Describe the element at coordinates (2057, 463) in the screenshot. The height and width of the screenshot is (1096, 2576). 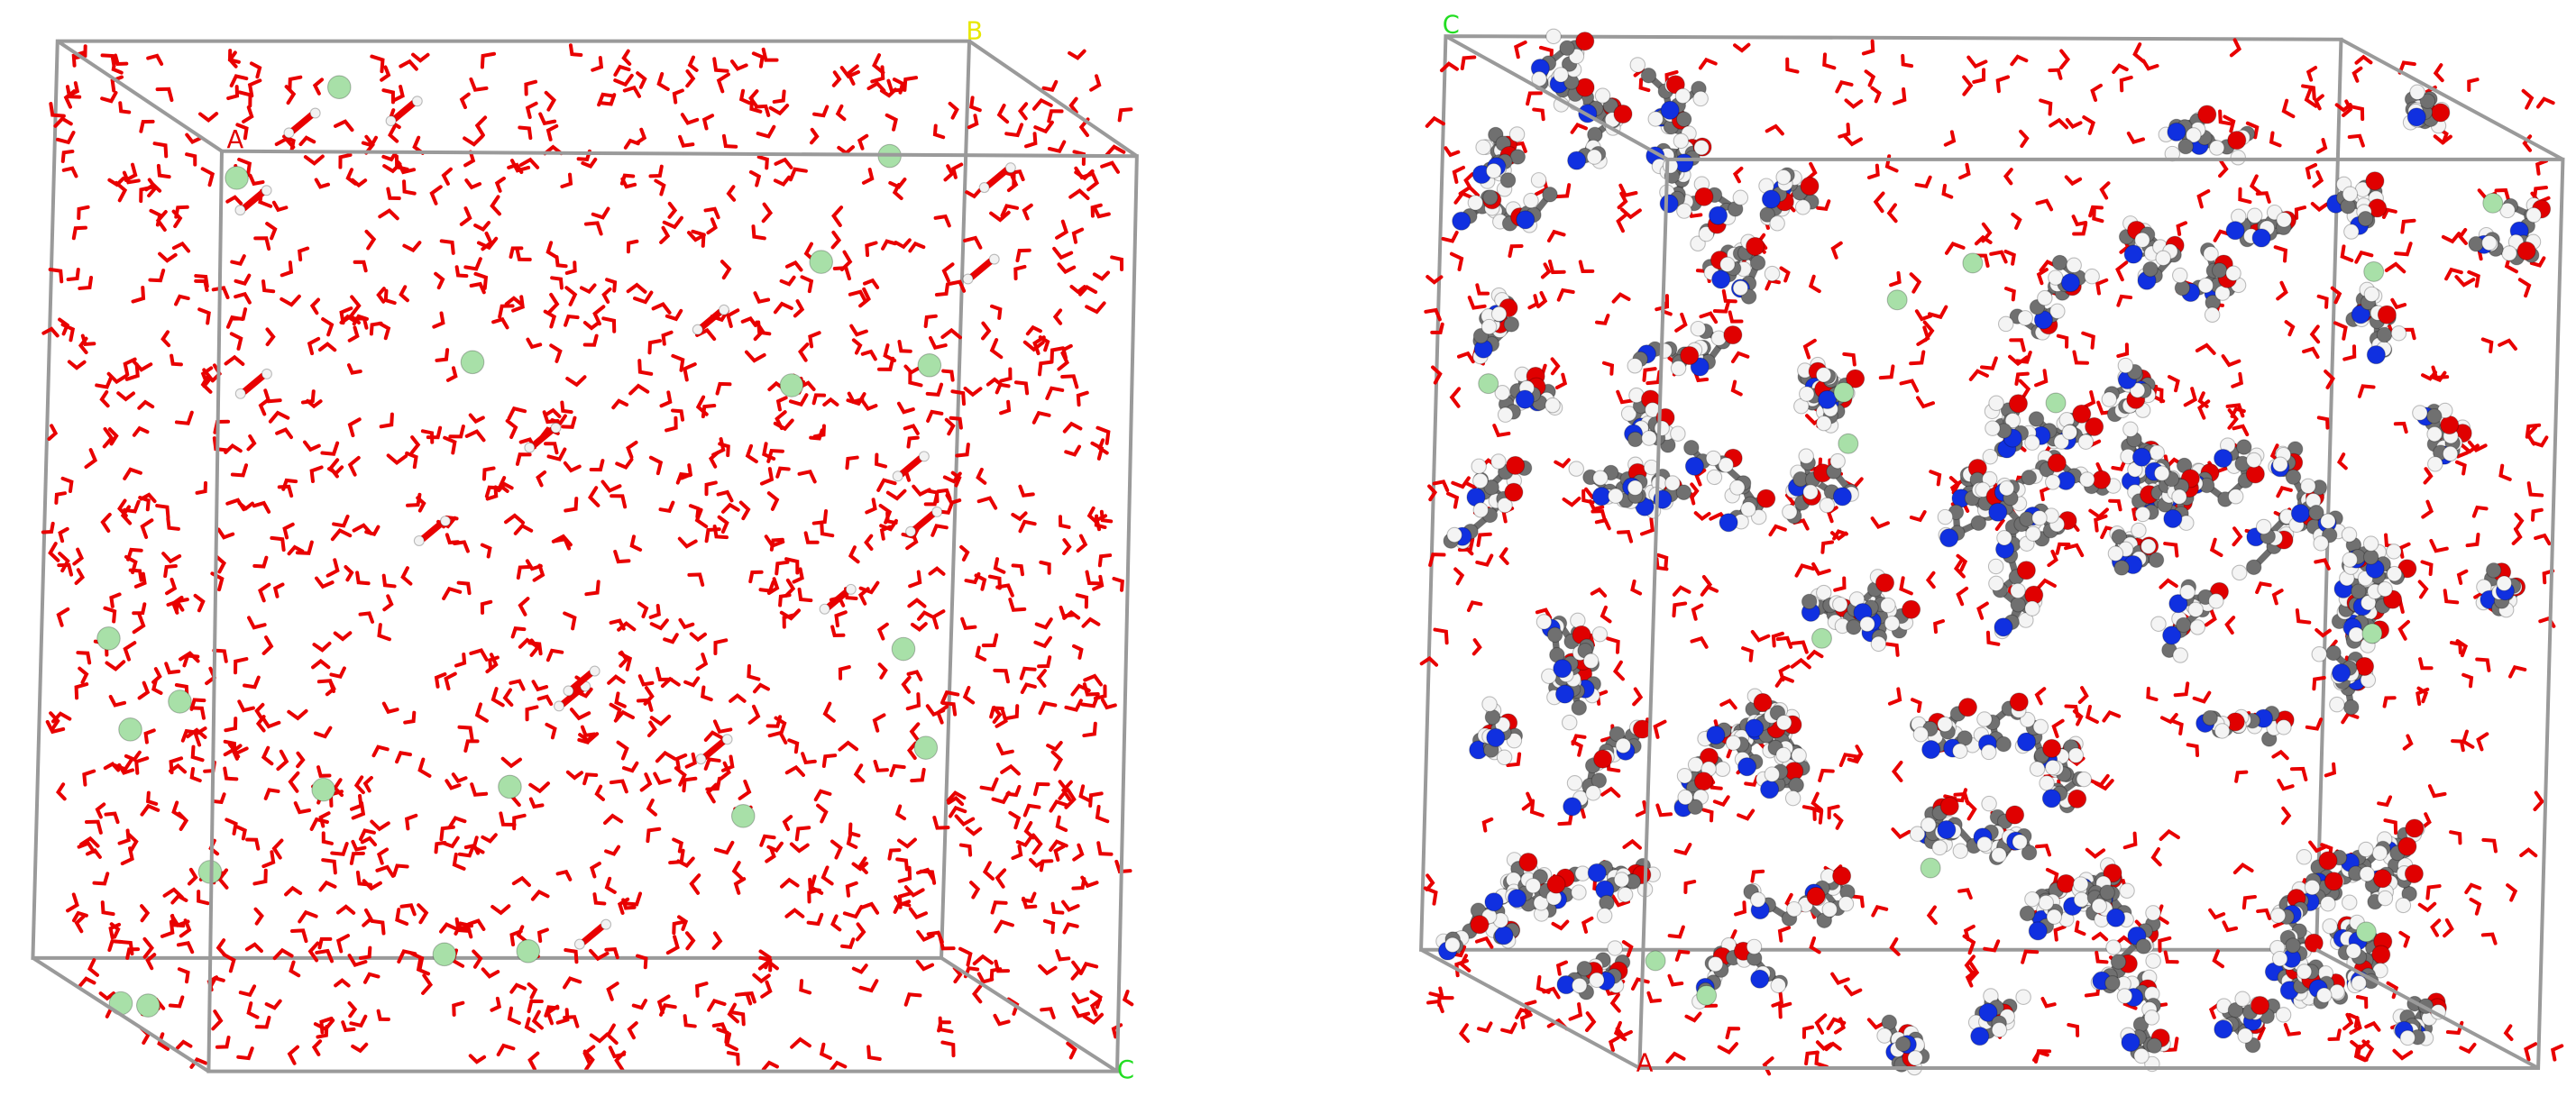
I see `oxygen` at that location.